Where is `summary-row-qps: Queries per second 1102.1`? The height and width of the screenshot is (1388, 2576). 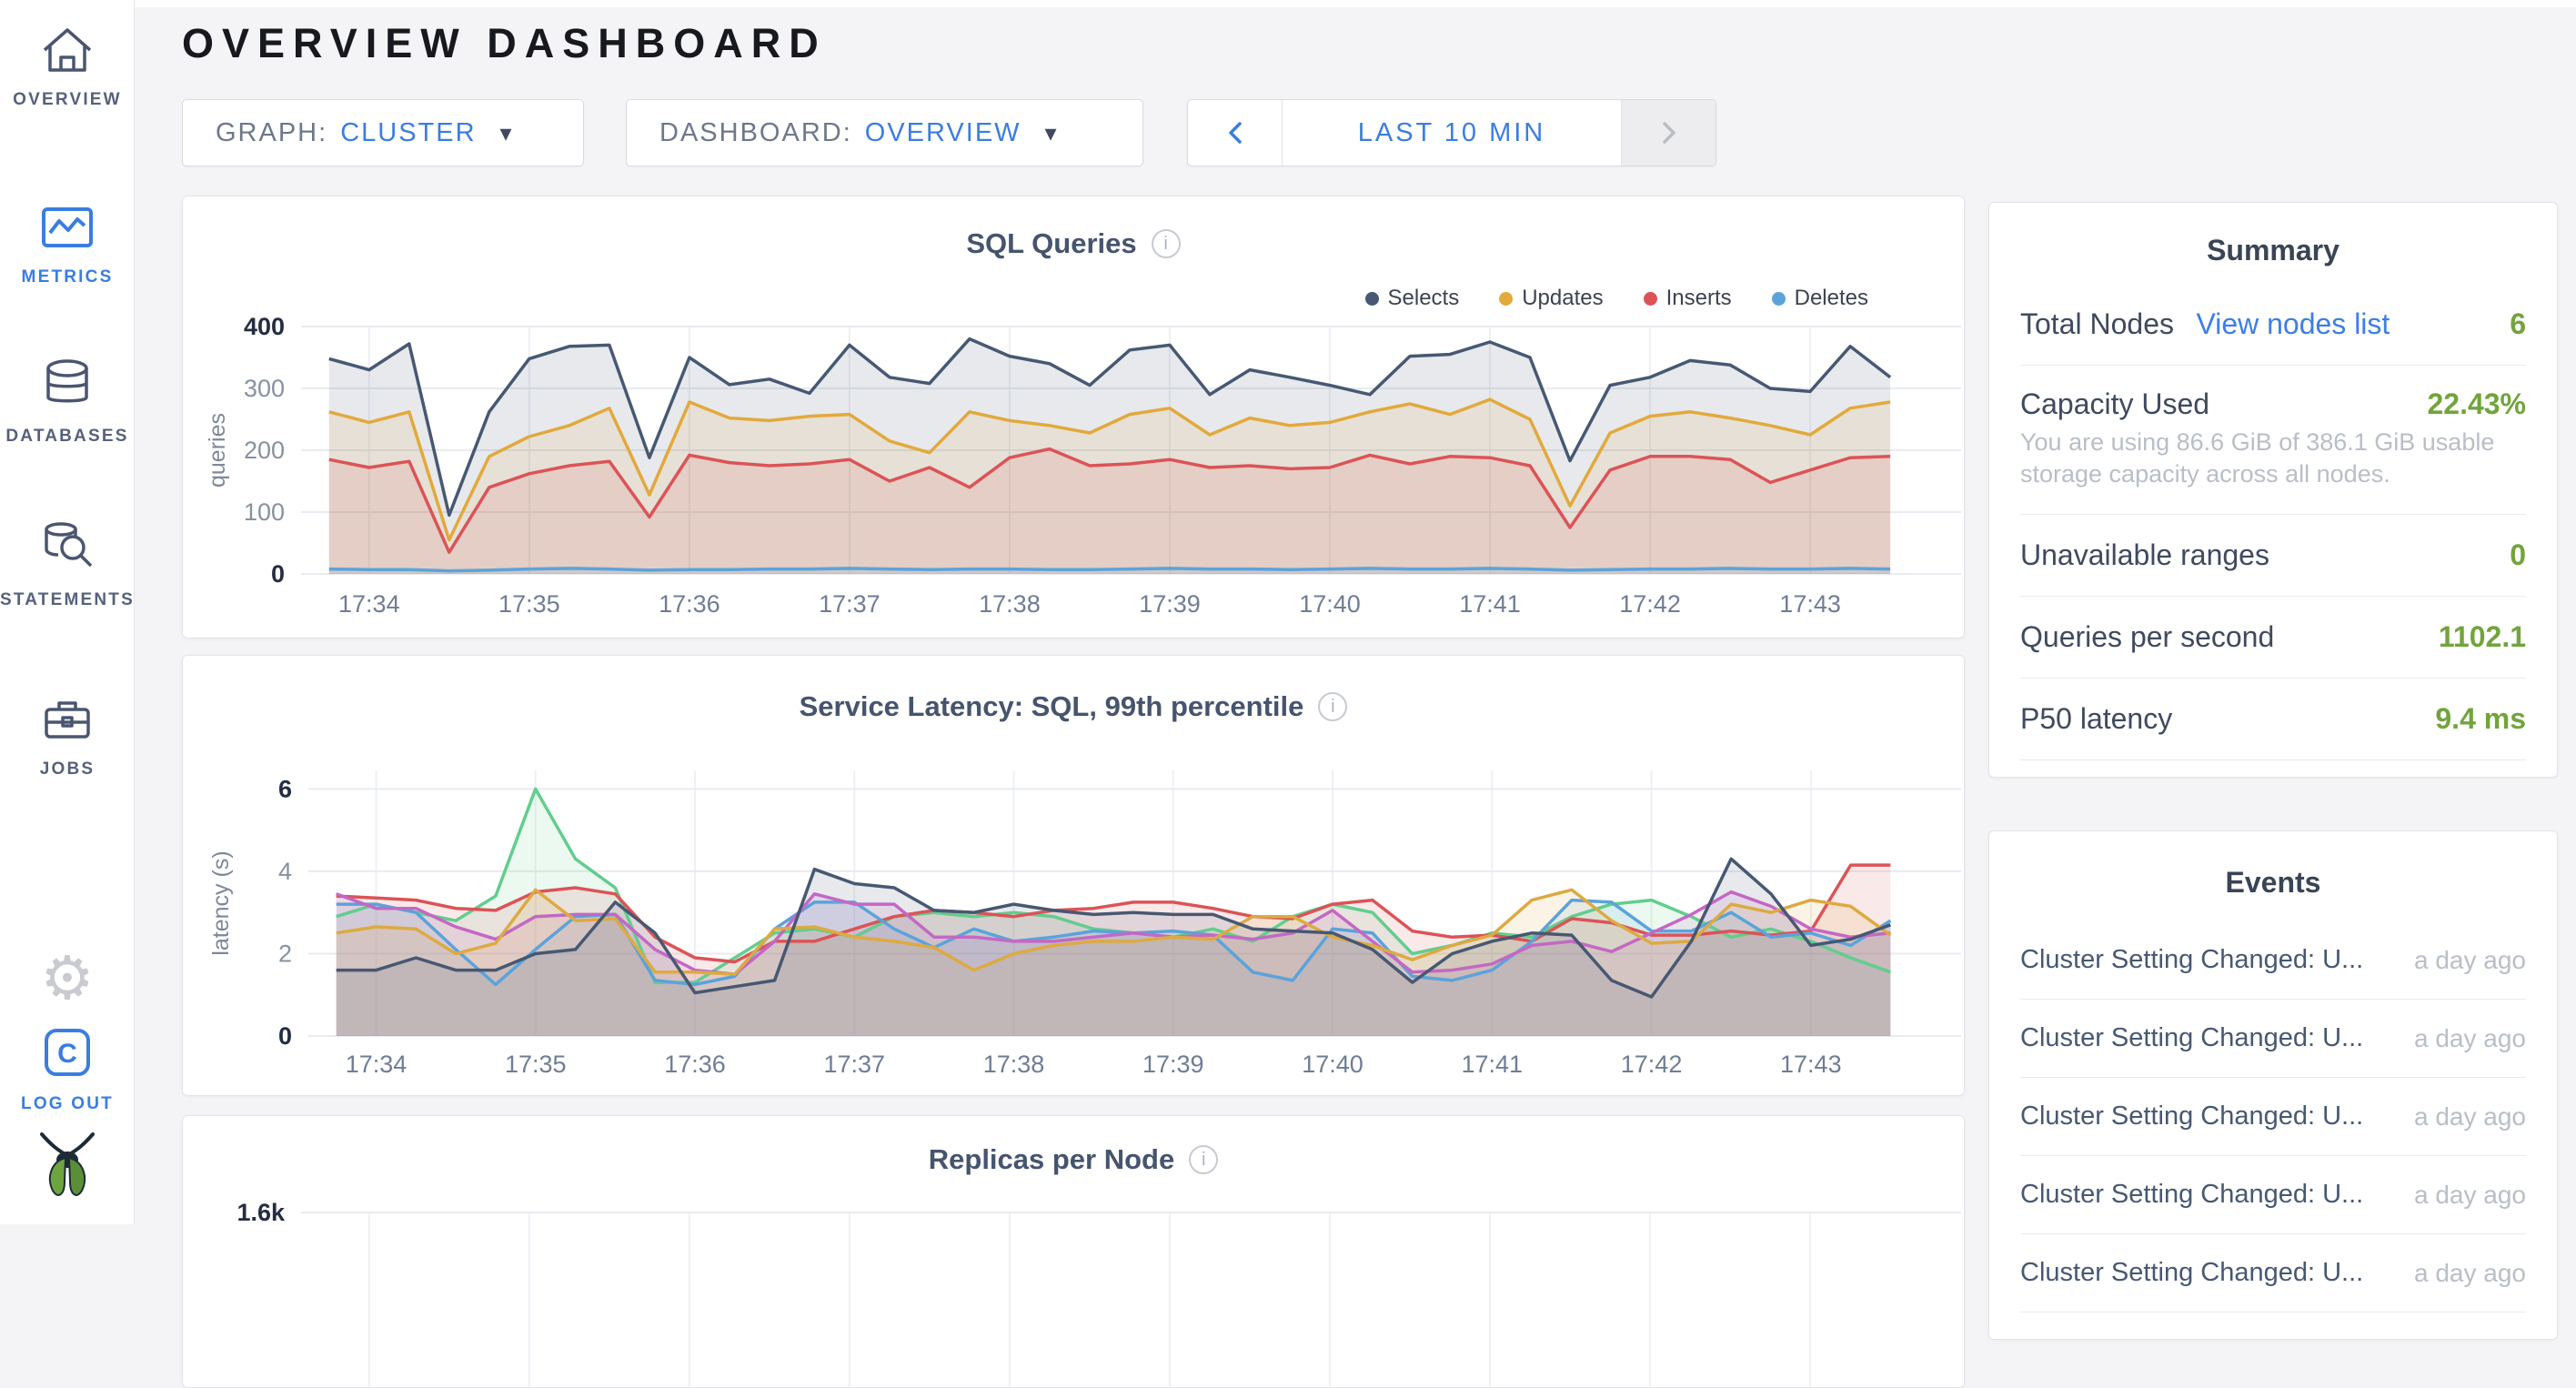
summary-row-qps: Queries per second 1102.1 is located at coordinates (2273, 638).